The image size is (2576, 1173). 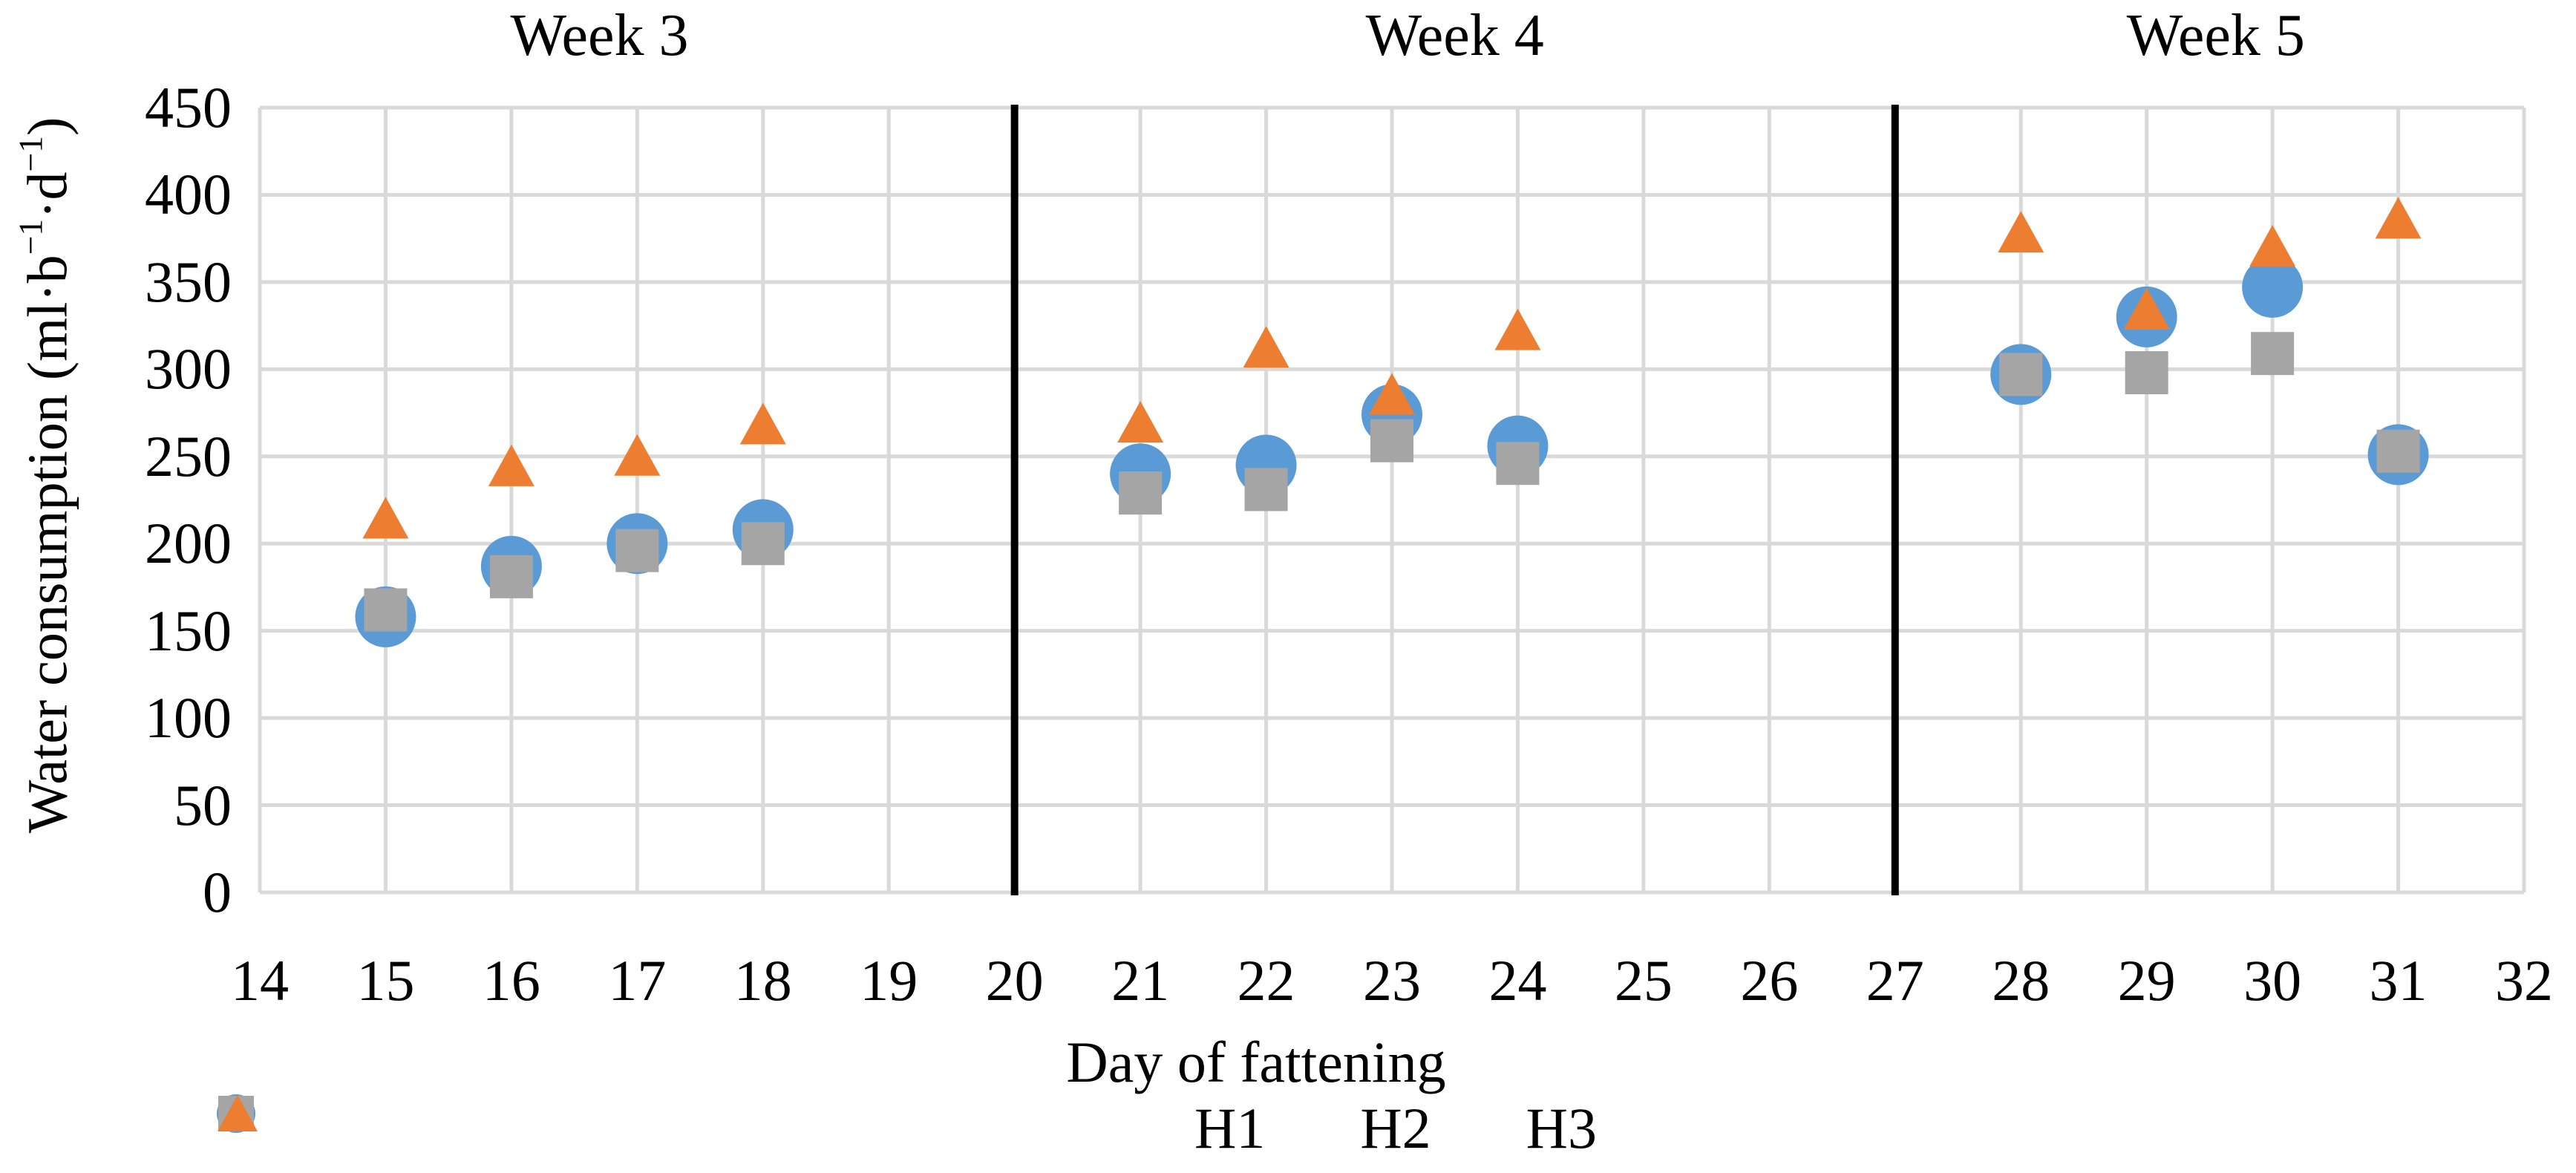 I want to click on y-axis-title-sup-2: −1, so click(x=31, y=153).